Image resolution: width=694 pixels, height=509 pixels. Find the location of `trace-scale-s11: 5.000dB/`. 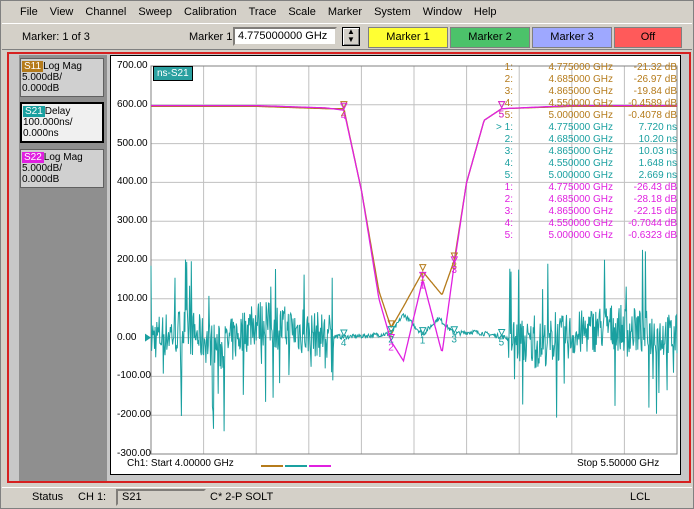

trace-scale-s11: 5.000dB/ is located at coordinates (42, 77).